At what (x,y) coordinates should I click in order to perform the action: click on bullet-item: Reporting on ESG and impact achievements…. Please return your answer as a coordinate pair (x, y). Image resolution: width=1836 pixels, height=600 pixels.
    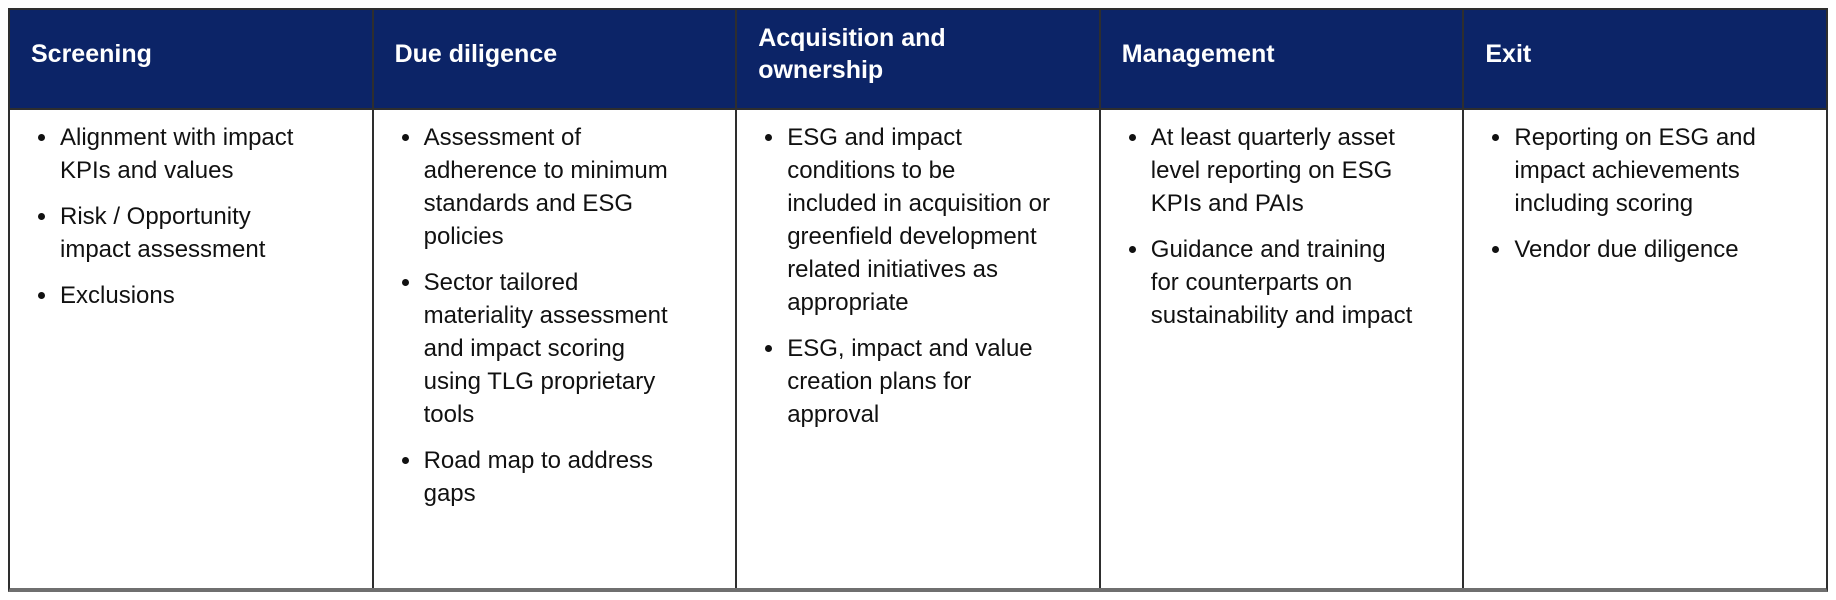
    Looking at the image, I should click on (1645, 170).